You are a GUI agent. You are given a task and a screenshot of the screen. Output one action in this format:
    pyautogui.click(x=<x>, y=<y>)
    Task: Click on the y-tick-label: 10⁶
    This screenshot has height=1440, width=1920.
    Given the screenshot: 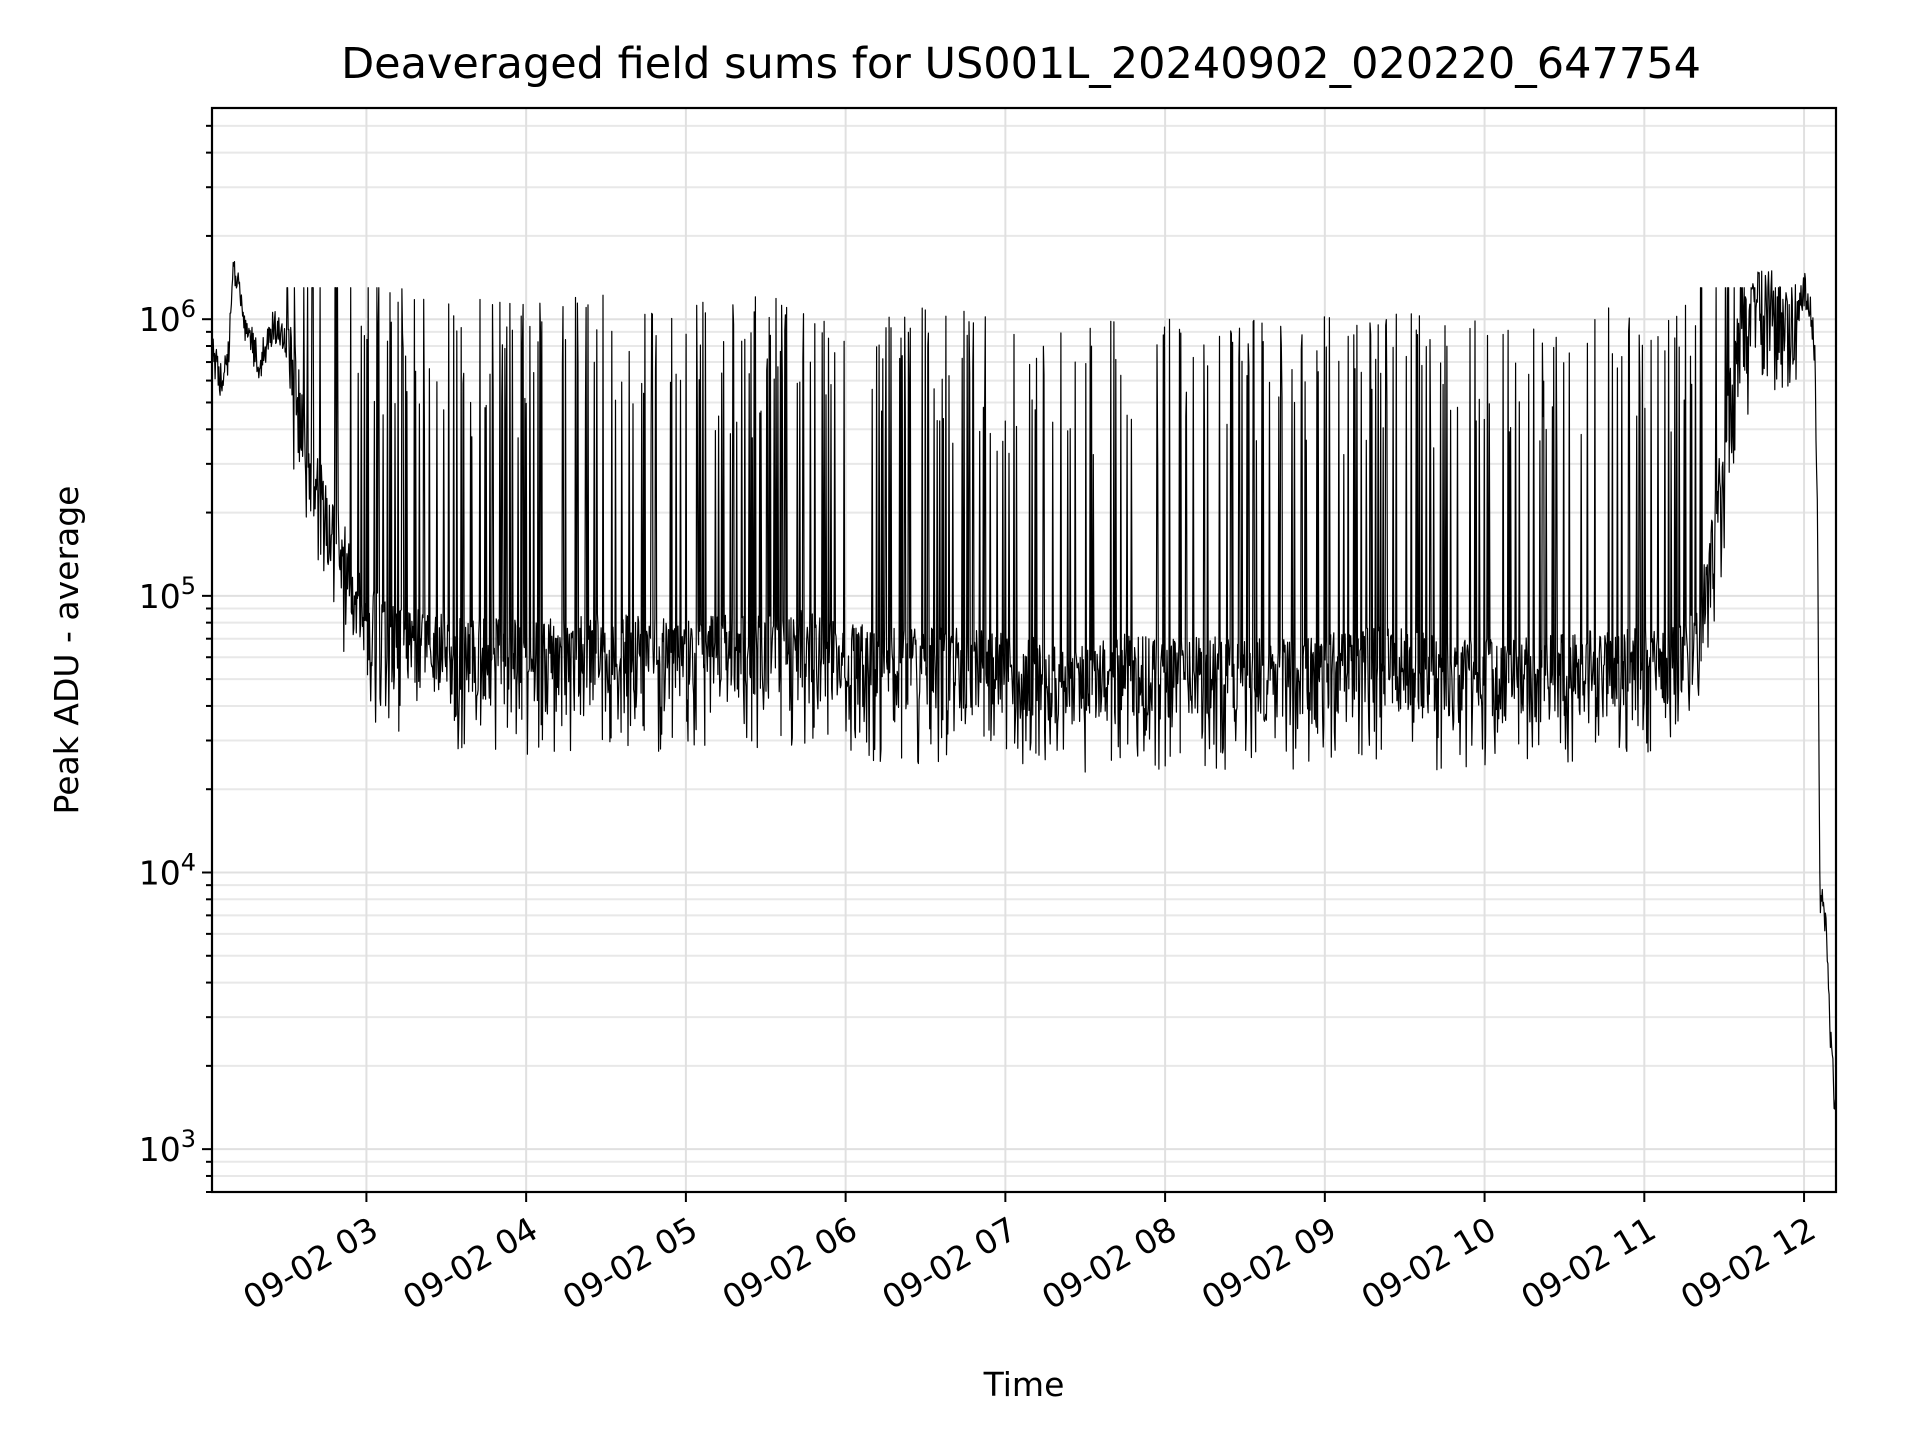 What is the action you would take?
    pyautogui.click(x=167, y=317)
    